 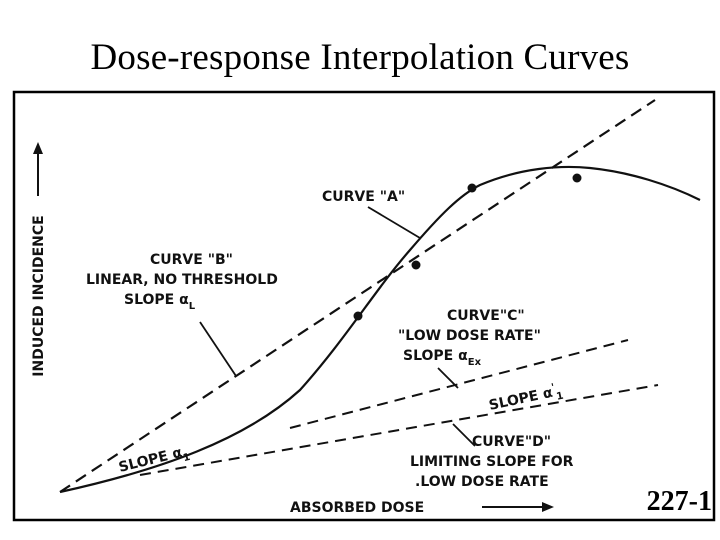 What do you see at coordinates (218, 349) in the screenshot?
I see `curve-b-leader` at bounding box center [218, 349].